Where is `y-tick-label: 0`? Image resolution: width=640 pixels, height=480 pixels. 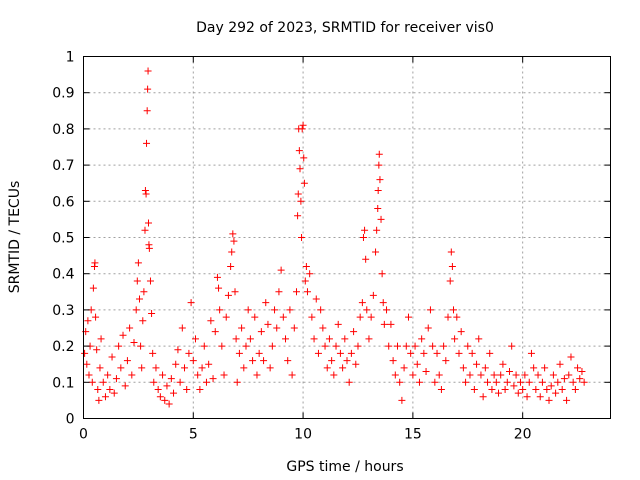
y-tick-label: 0 is located at coordinates (70, 420).